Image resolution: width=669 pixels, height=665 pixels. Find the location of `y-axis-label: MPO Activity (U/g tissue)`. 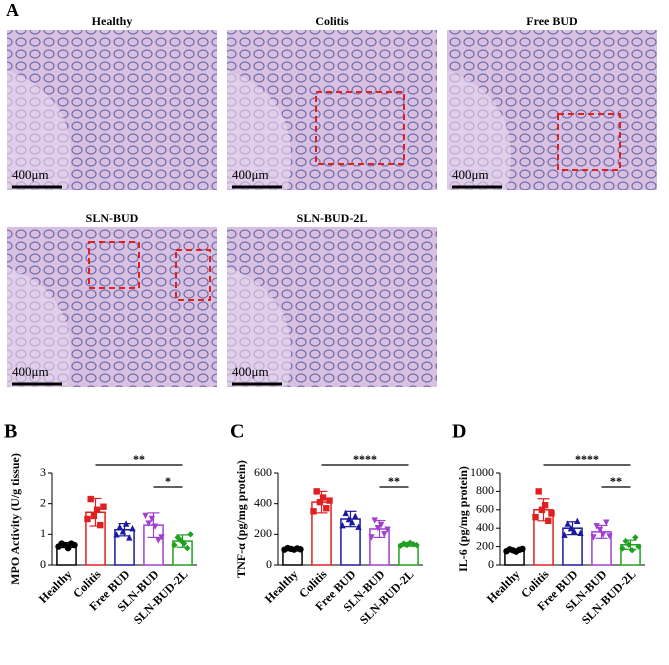

y-axis-label: MPO Activity (U/g tissue) is located at coordinates (15, 519).